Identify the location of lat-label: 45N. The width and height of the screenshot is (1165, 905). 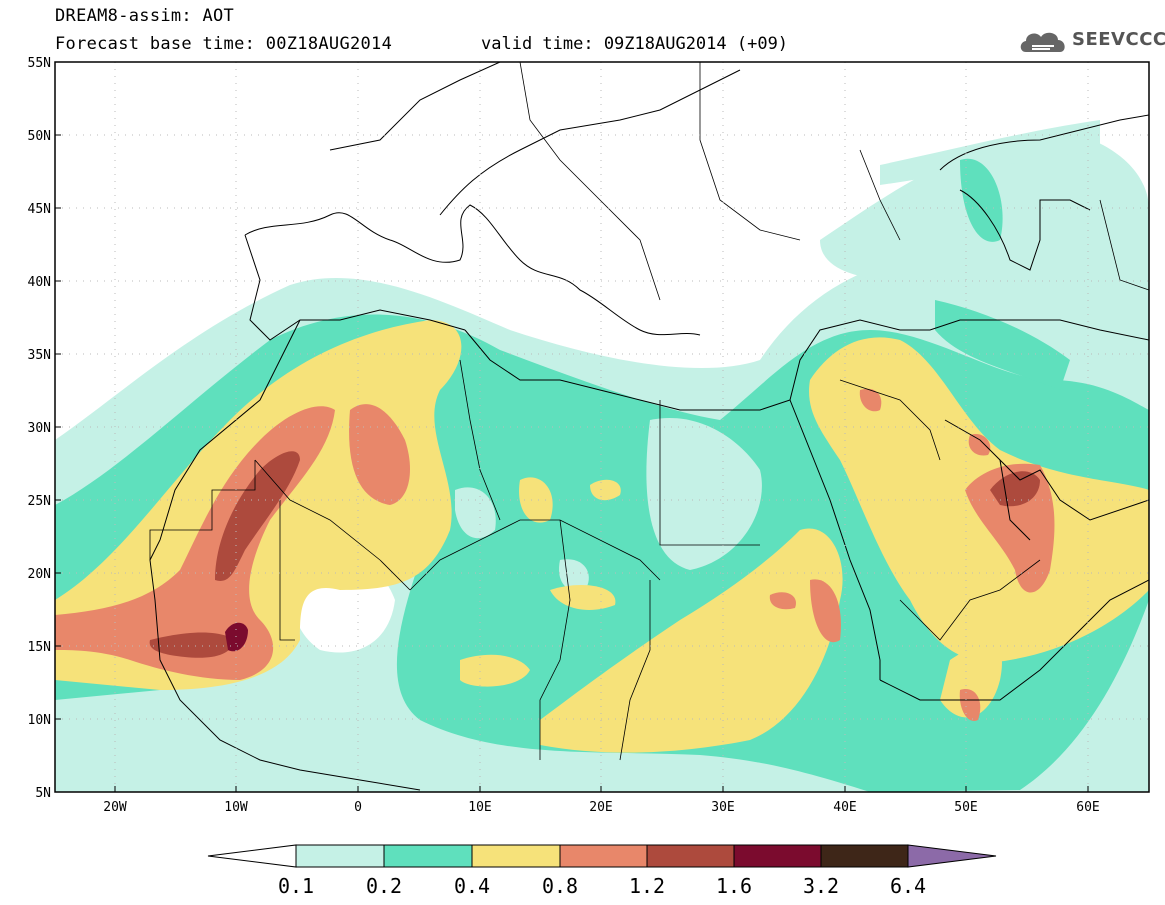
(39, 209).